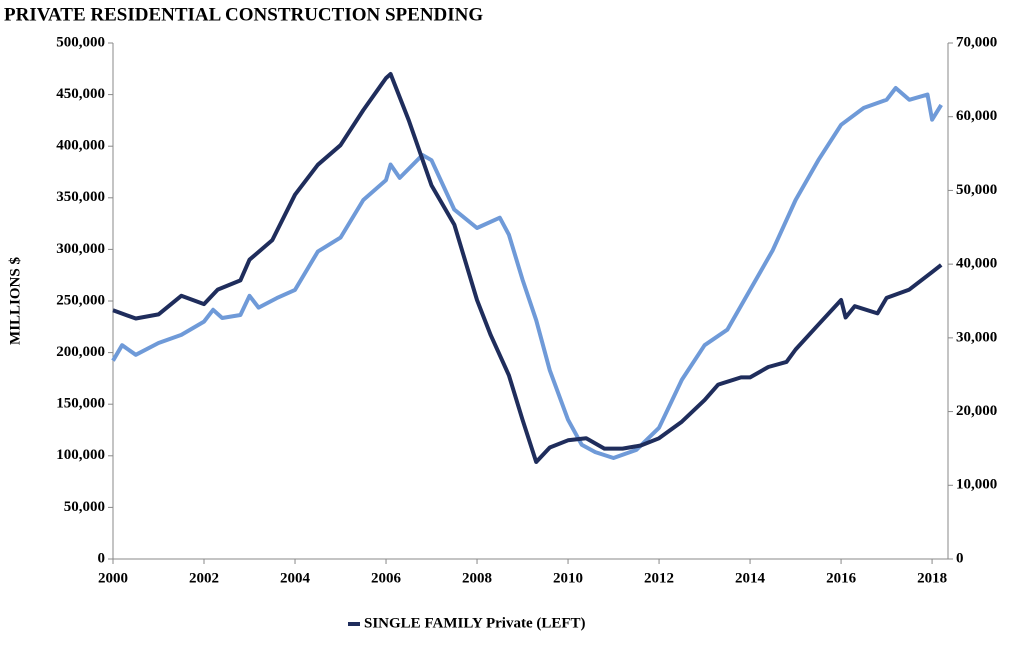  Describe the element at coordinates (932, 578) in the screenshot. I see `x-tick-label: 2018` at that location.